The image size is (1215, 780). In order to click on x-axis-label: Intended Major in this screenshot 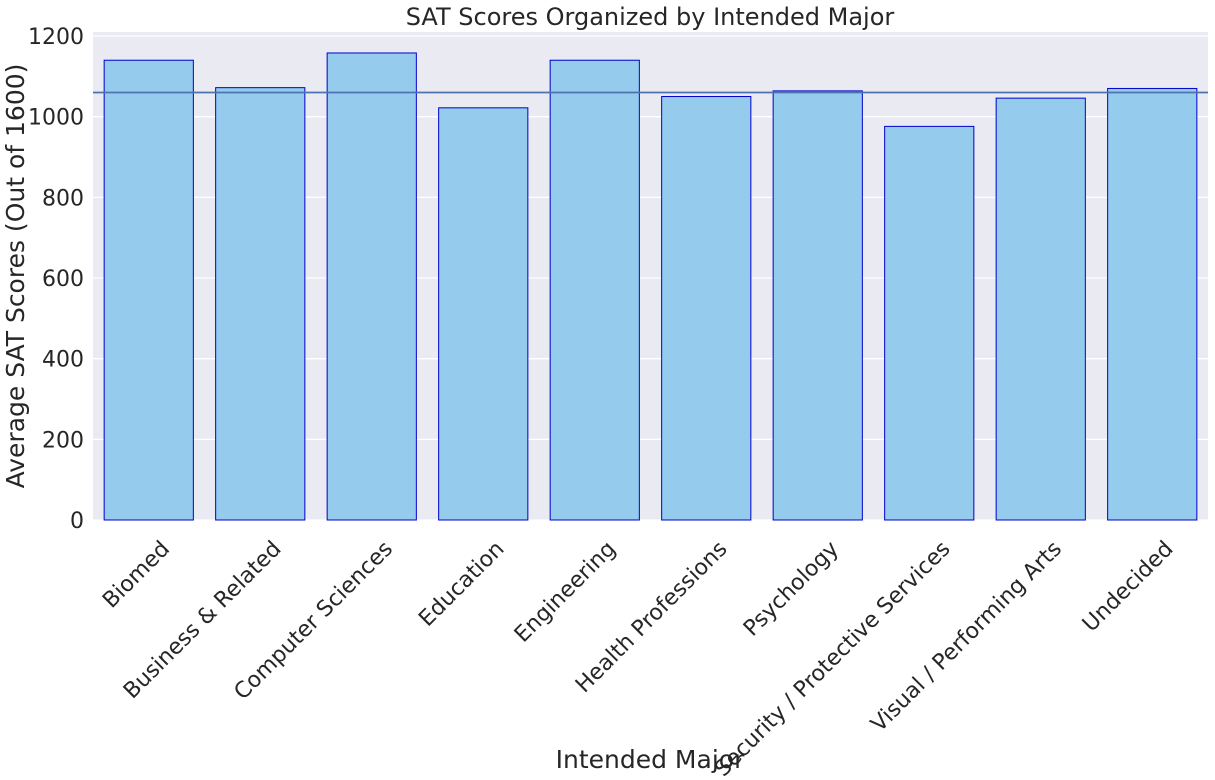, I will do `click(650, 759)`.